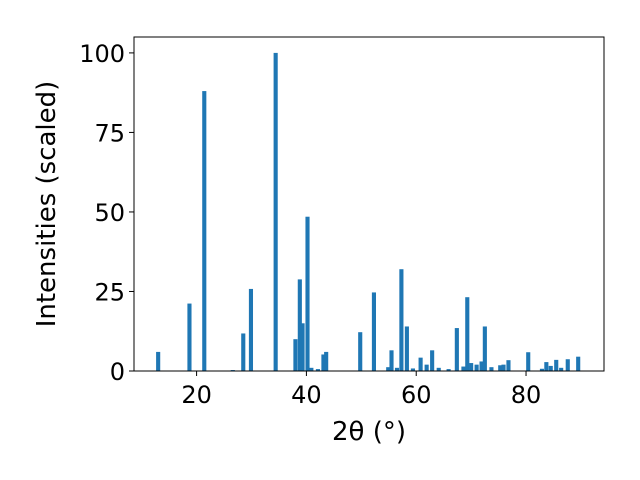 The image size is (640, 480). I want to click on y-tick-label: 25, so click(109, 292).